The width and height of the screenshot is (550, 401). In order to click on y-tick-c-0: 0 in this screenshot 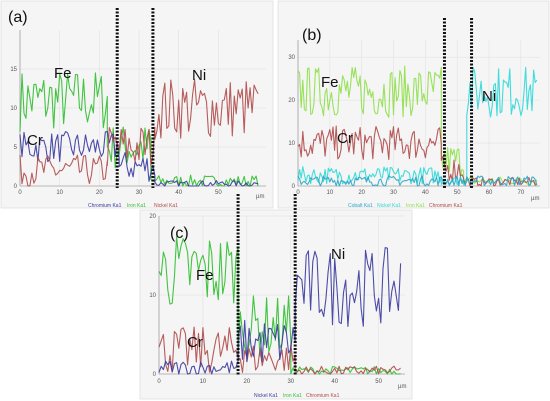, I will do `click(155, 375)`.